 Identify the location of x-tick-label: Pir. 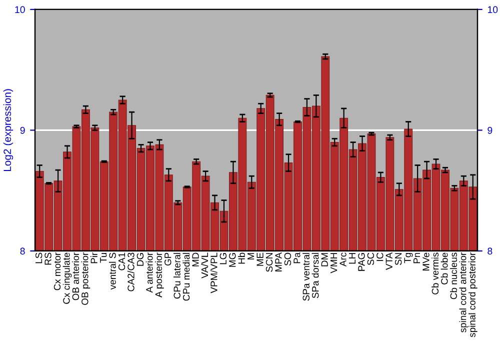
(94, 258).